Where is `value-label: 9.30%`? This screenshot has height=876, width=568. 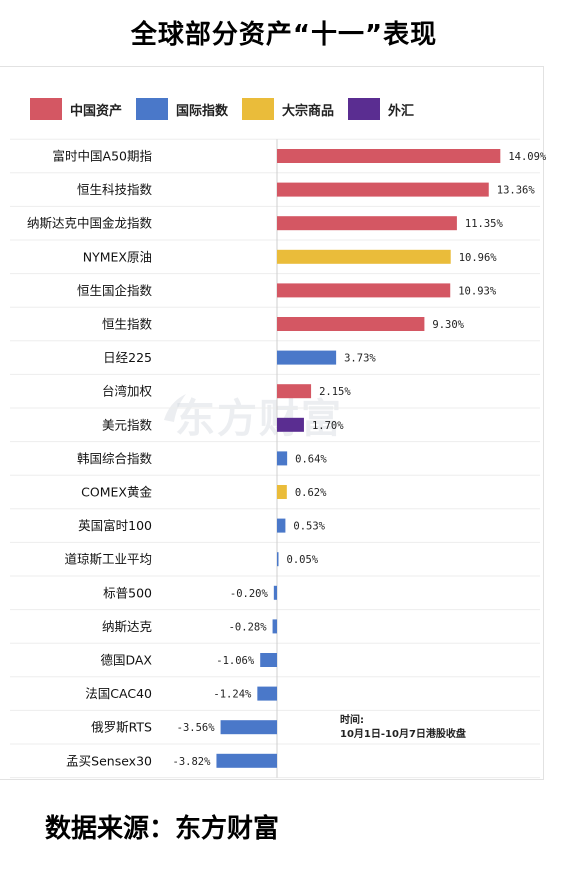 value-label: 9.30% is located at coordinates (448, 325).